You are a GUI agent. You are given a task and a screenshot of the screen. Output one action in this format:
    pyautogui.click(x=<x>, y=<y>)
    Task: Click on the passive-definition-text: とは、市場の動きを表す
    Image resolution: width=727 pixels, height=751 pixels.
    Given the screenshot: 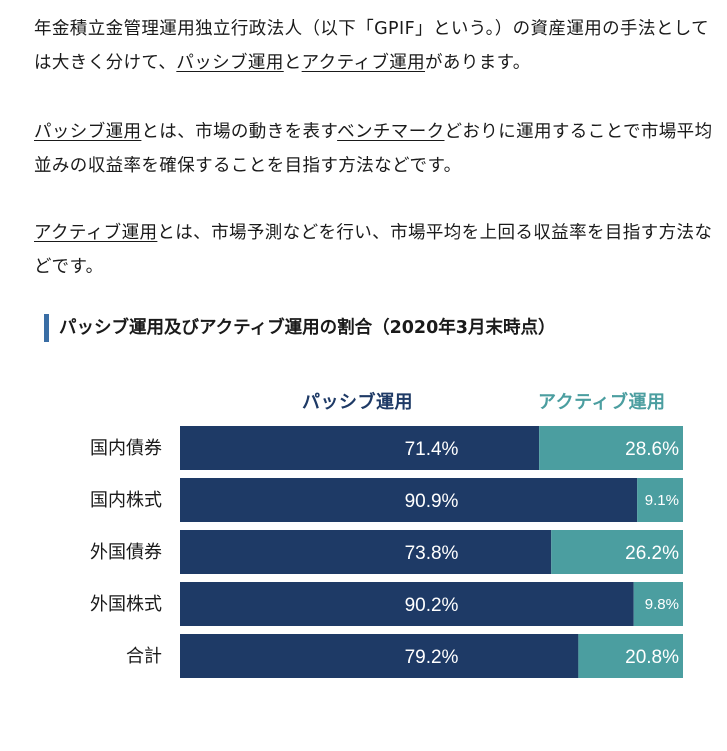 What is the action you would take?
    pyautogui.click(x=239, y=132)
    